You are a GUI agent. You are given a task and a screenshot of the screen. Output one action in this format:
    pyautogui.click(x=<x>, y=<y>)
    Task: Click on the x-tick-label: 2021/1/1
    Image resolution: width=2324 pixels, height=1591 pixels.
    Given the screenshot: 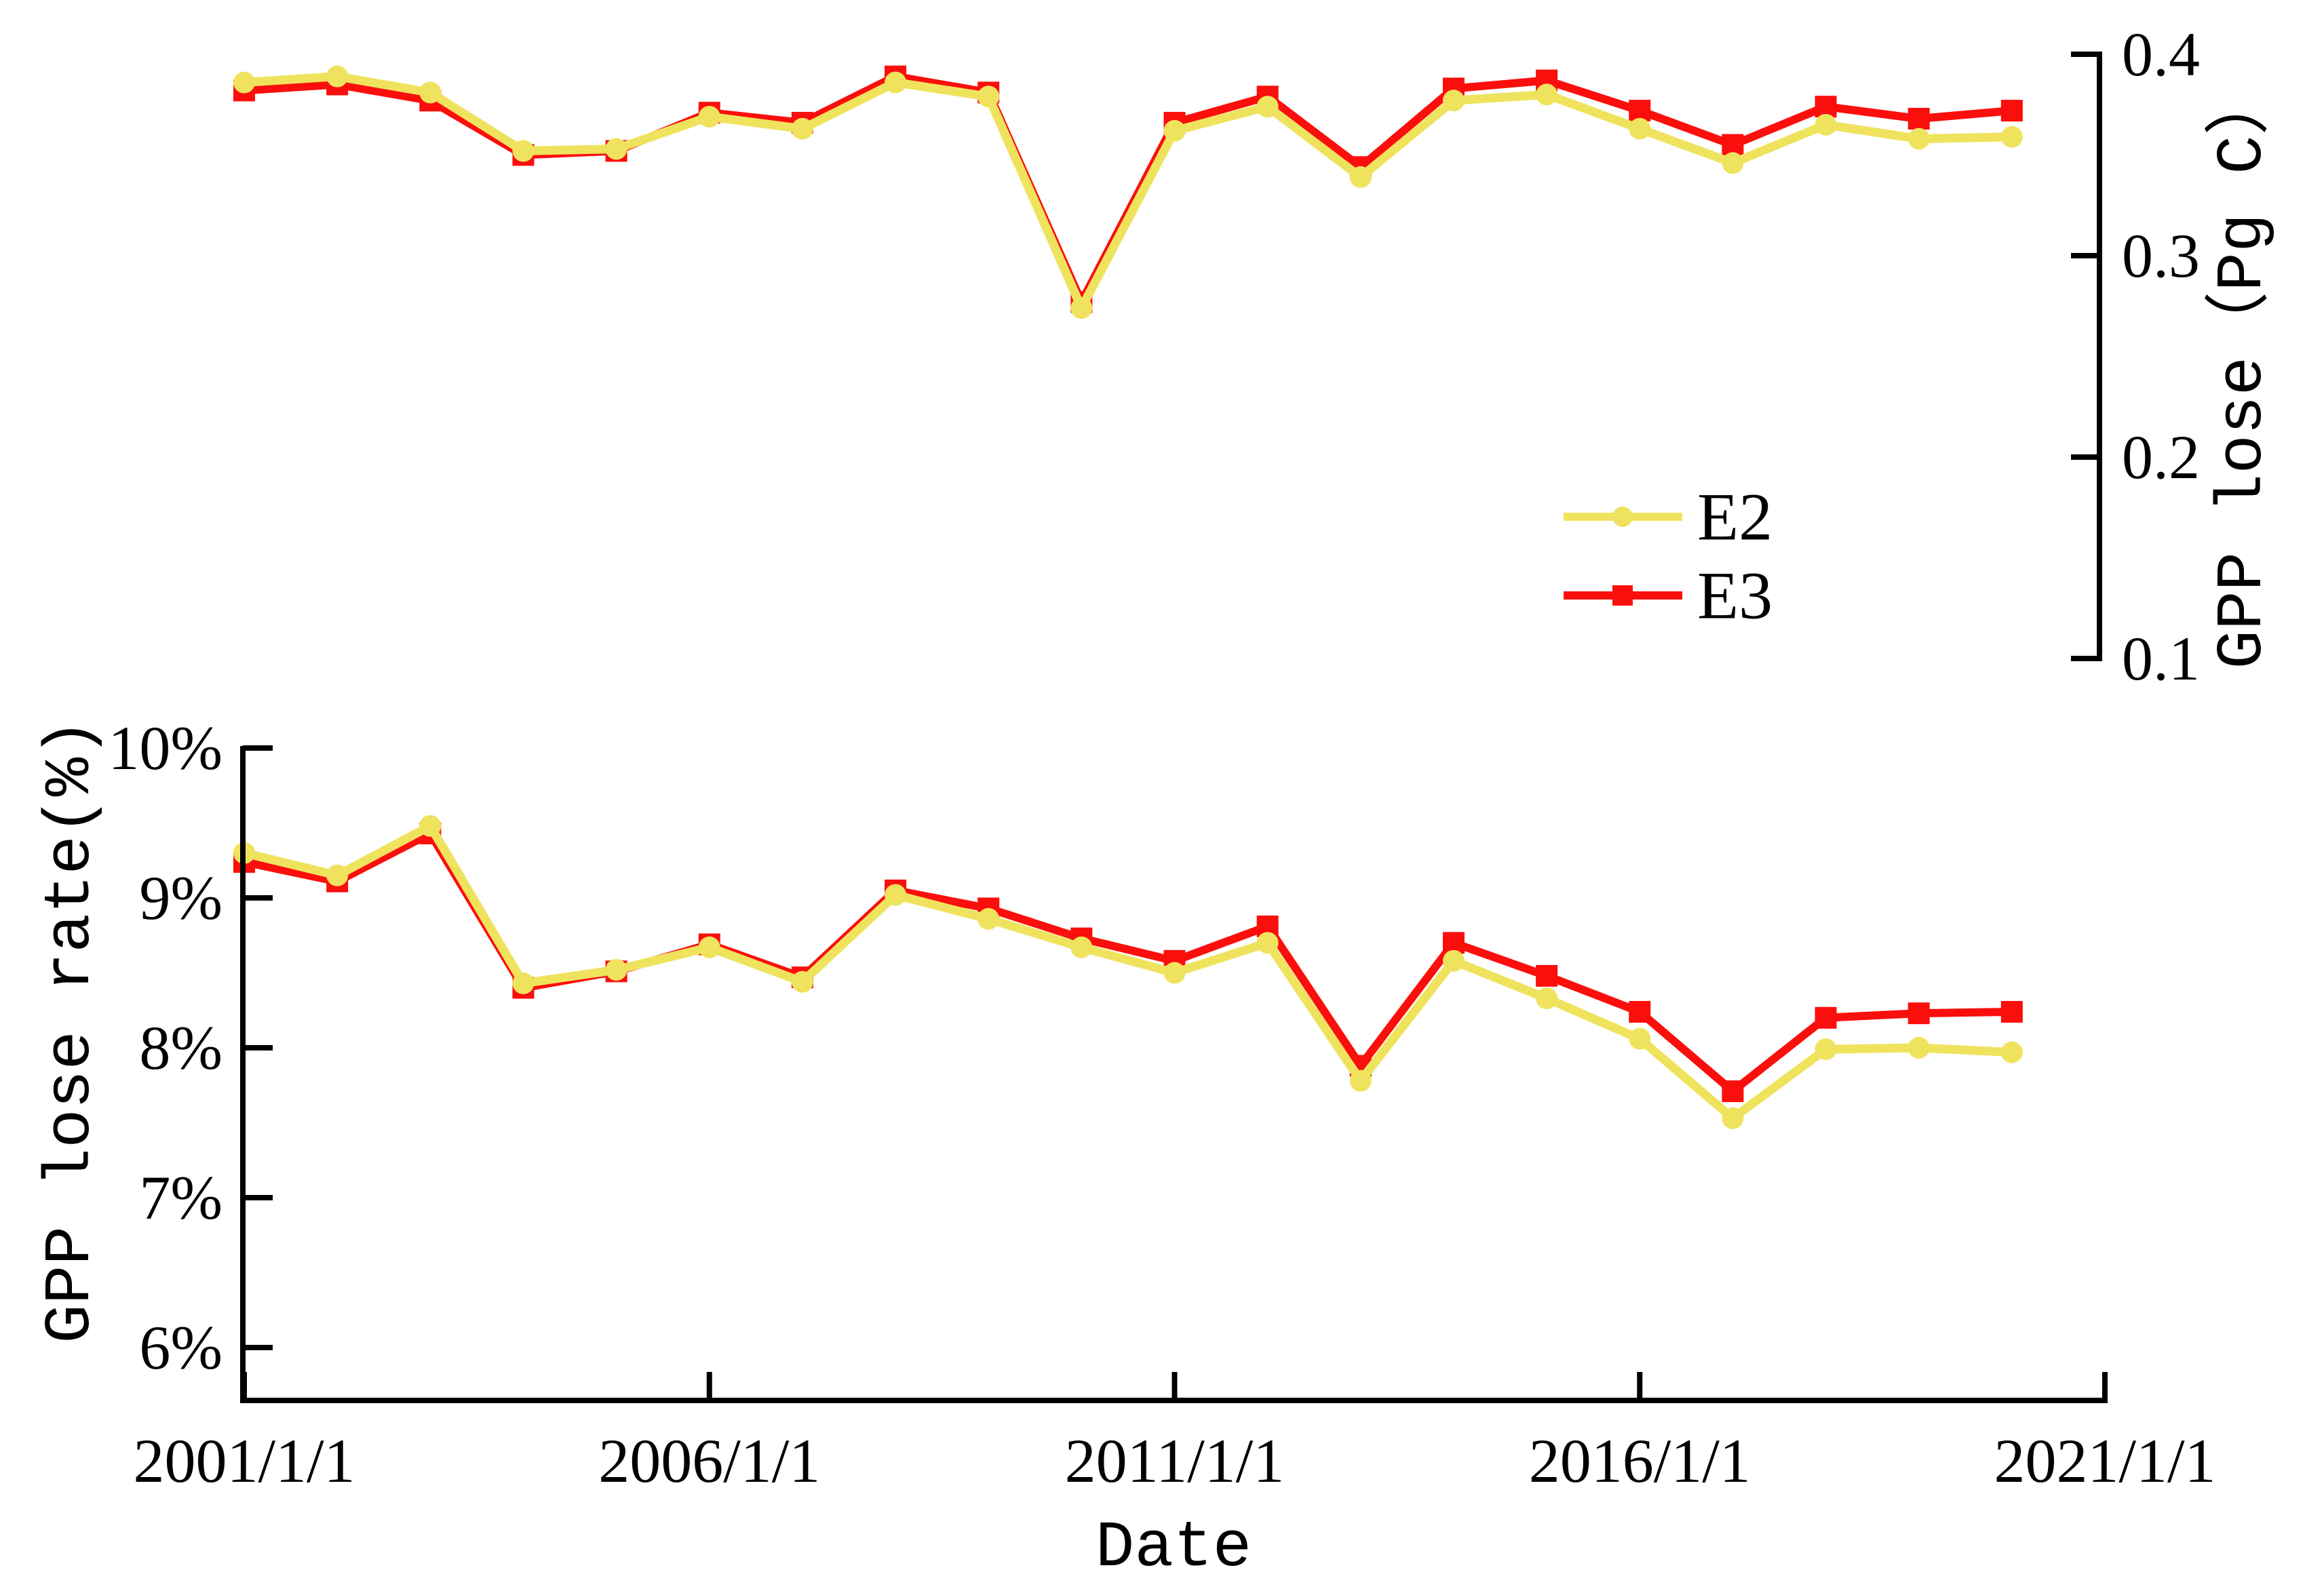 What is the action you would take?
    pyautogui.click(x=2105, y=1460)
    